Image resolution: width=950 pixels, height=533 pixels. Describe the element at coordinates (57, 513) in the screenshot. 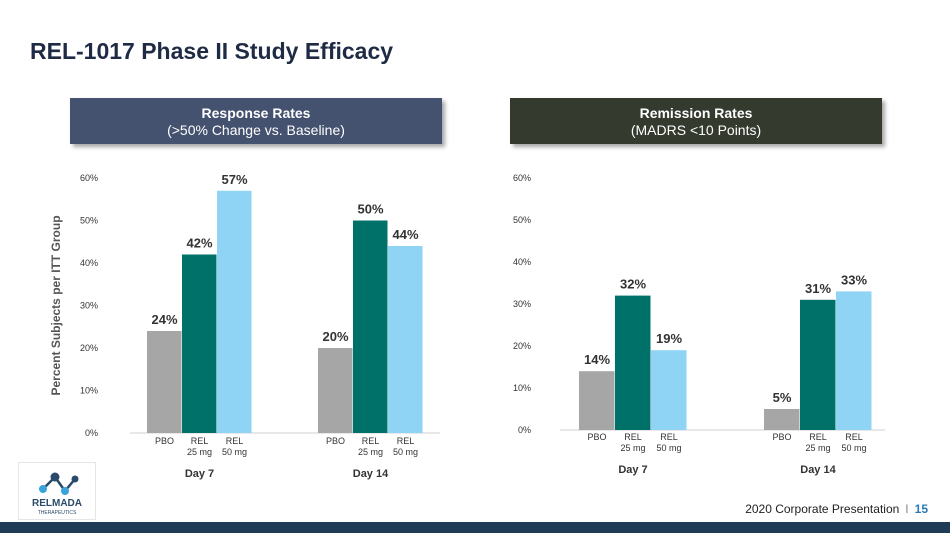

I see `svg-text: THERAPEUTICS` at that location.